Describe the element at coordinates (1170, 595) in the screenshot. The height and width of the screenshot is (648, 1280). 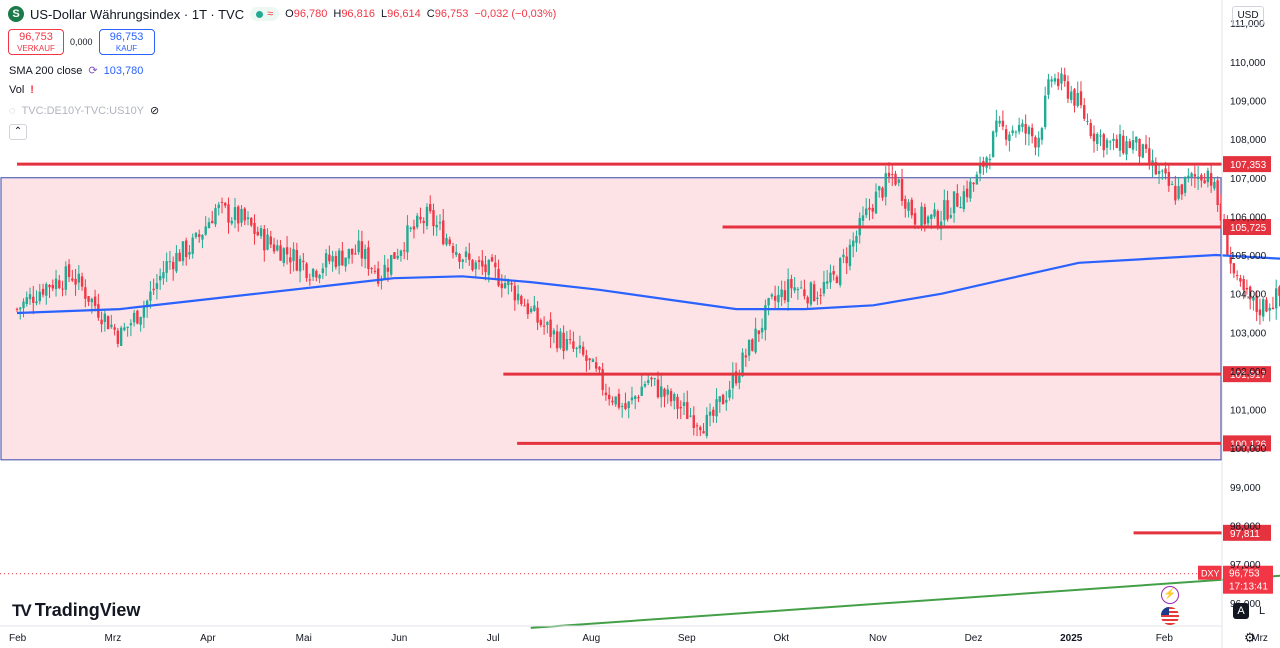
I see `lightning-icon: ⚡` at that location.